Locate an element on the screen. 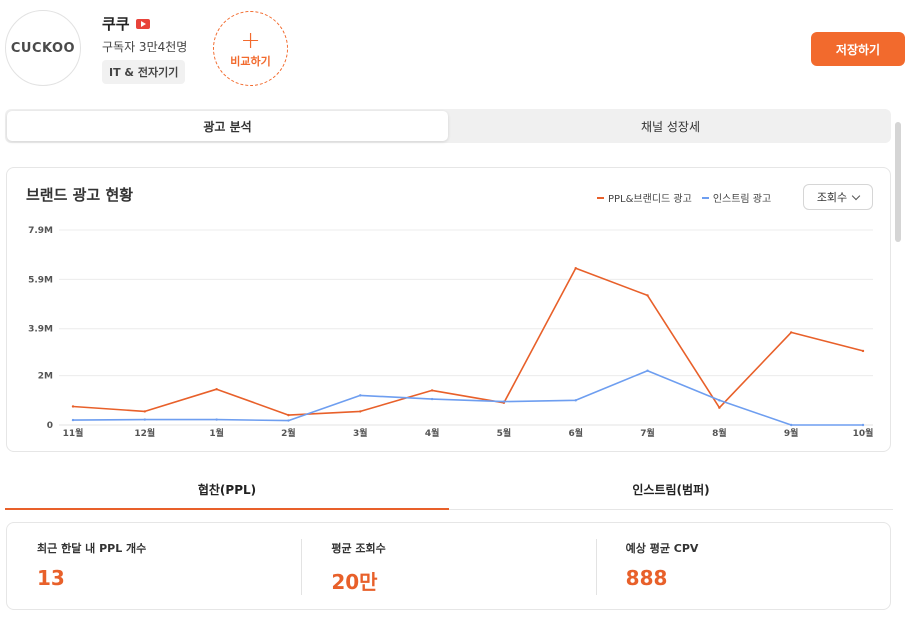 The height and width of the screenshot is (623, 918). stat-value: 20만 is located at coordinates (354, 582).